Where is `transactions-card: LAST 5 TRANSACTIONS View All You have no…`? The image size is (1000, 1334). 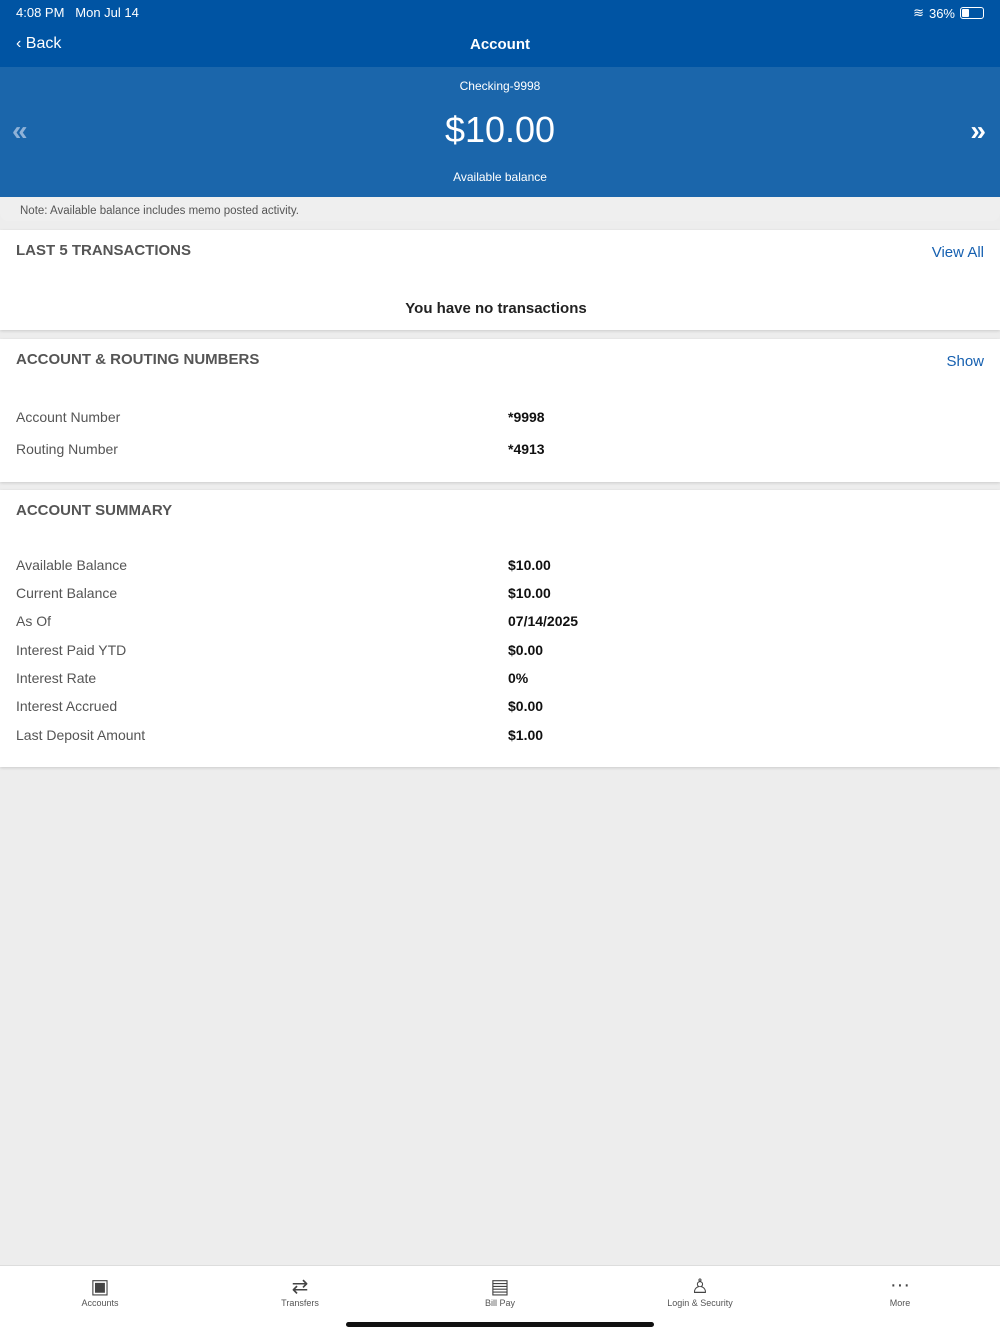
transactions-card: LAST 5 TRANSACTIONS View All You have no… is located at coordinates (500, 280).